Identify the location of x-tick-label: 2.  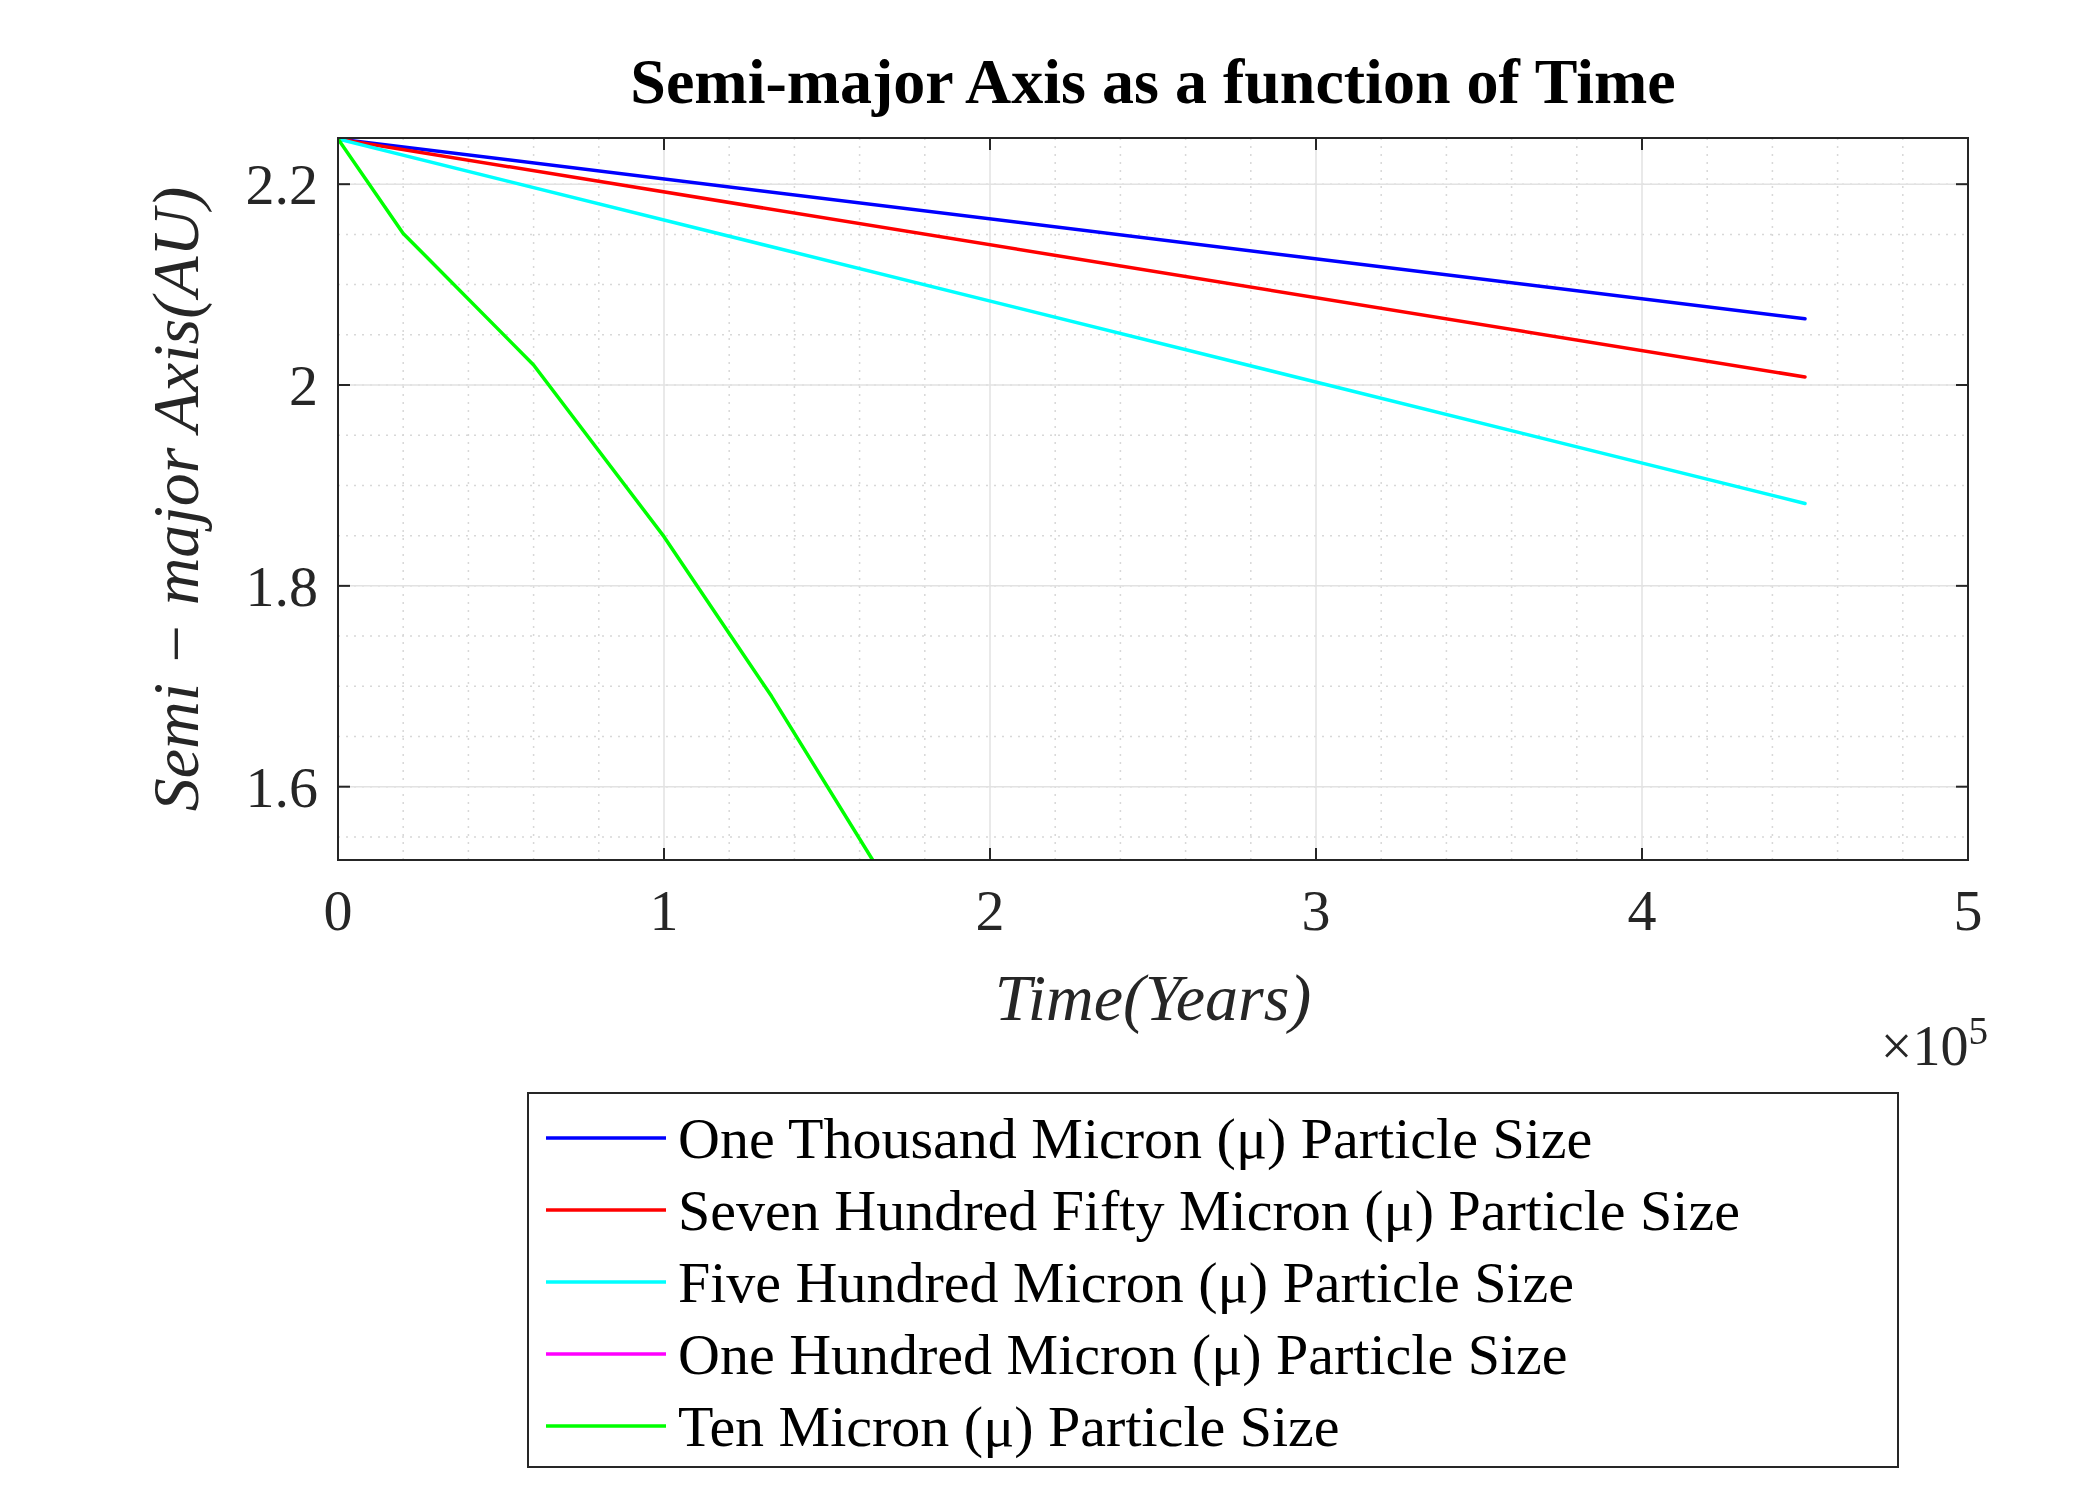
(990, 910).